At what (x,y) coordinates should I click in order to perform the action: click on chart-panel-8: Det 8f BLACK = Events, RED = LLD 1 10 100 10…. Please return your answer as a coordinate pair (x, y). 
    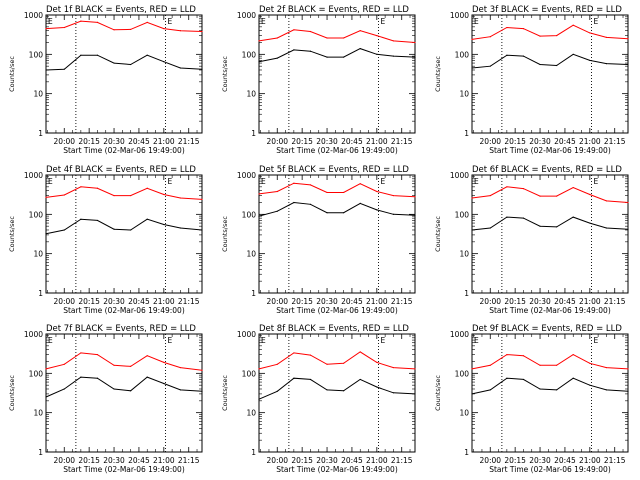
    Looking at the image, I should click on (318, 399).